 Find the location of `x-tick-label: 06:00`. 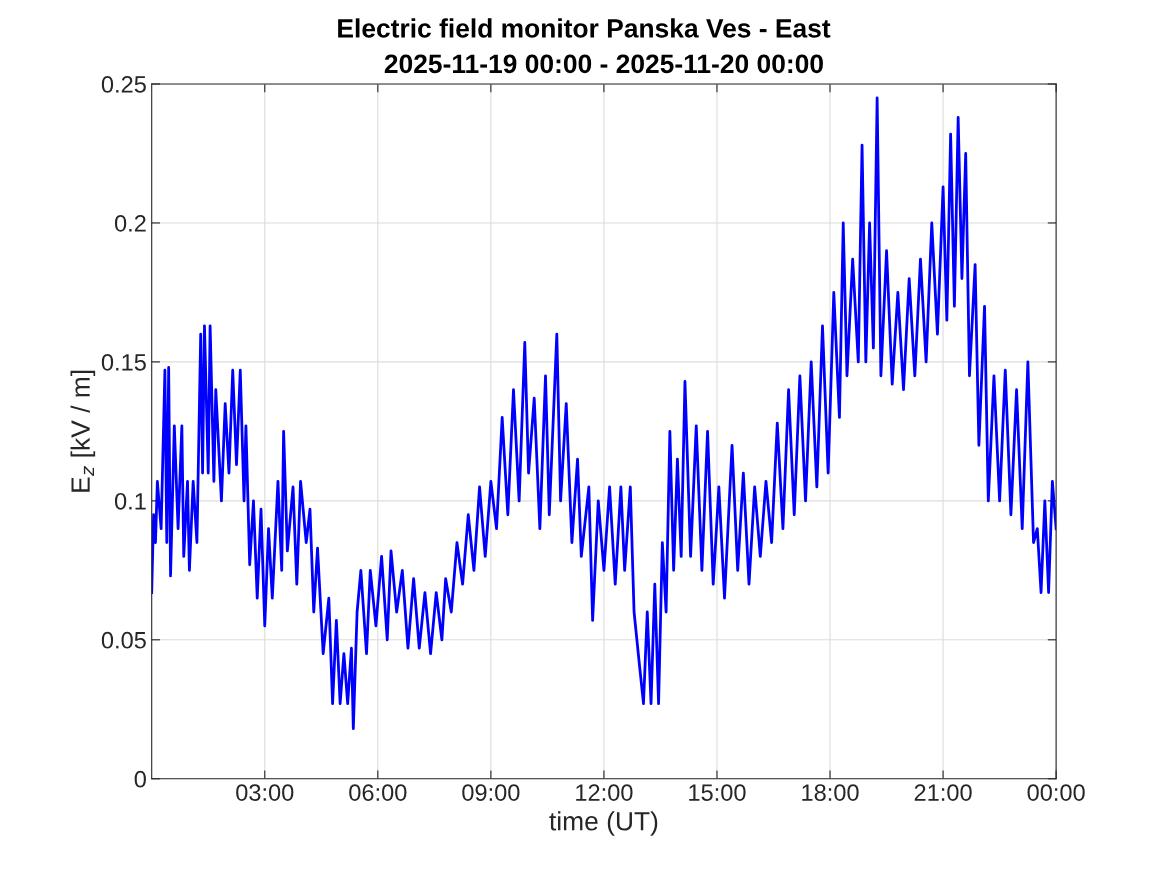

x-tick-label: 06:00 is located at coordinates (378, 792).